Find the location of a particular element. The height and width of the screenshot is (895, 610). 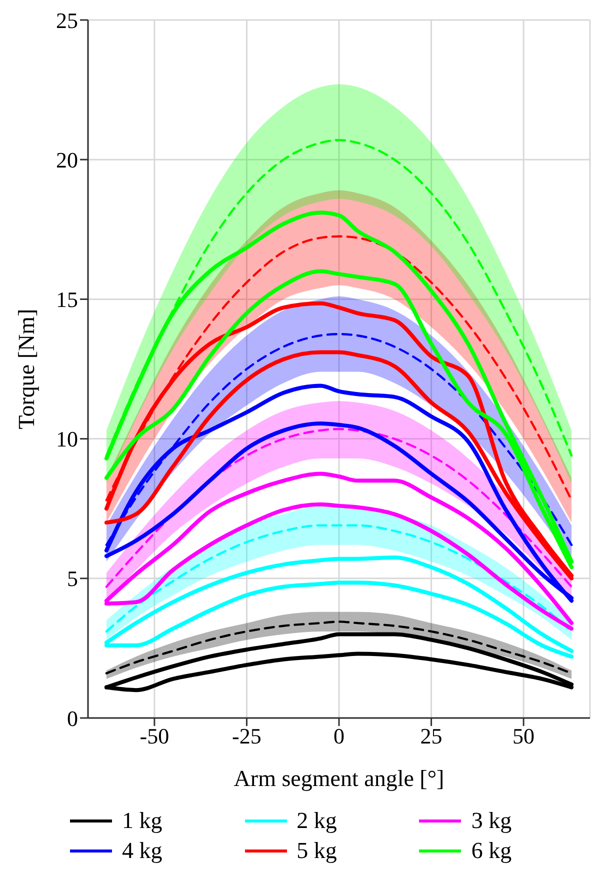

x-tick-label: -50 is located at coordinates (155, 736).